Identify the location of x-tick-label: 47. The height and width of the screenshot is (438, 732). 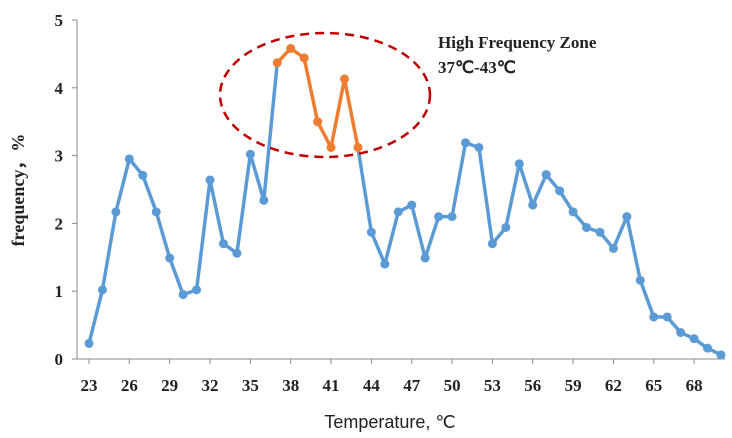
(412, 385).